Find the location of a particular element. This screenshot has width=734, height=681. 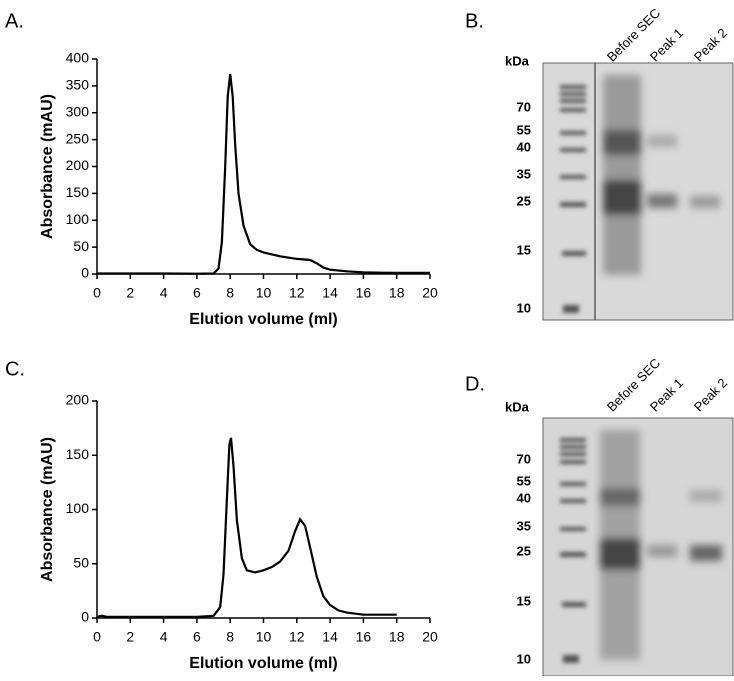

y-tick-label: 400 is located at coordinates (78, 58).